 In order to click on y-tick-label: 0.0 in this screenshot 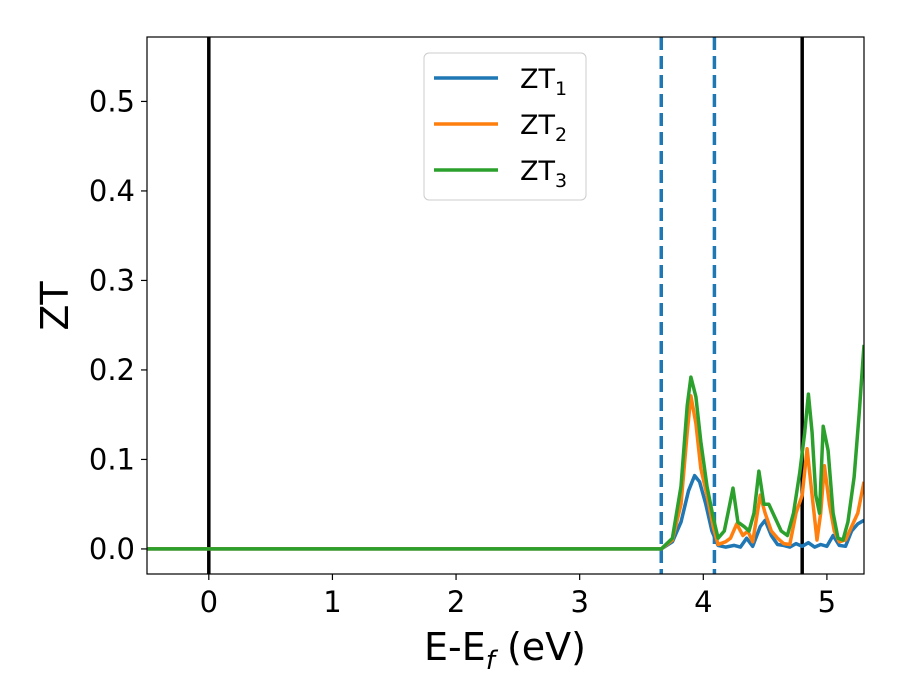, I will do `click(112, 549)`.